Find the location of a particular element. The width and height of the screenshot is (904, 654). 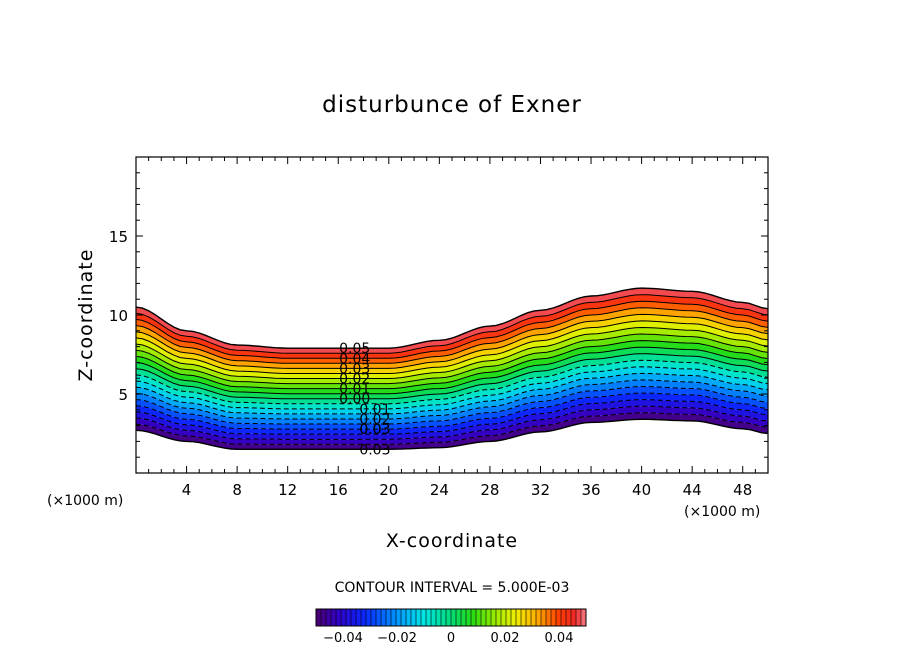

contour-label: 0.00 is located at coordinates (354, 400).